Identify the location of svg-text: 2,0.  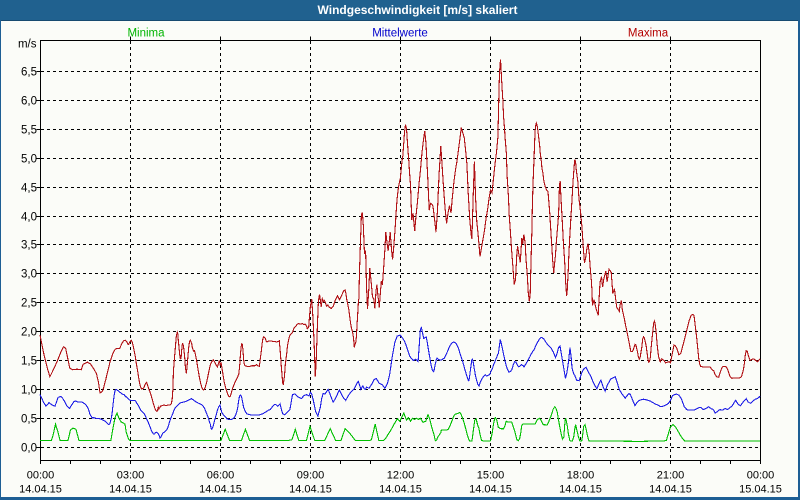
(29, 333).